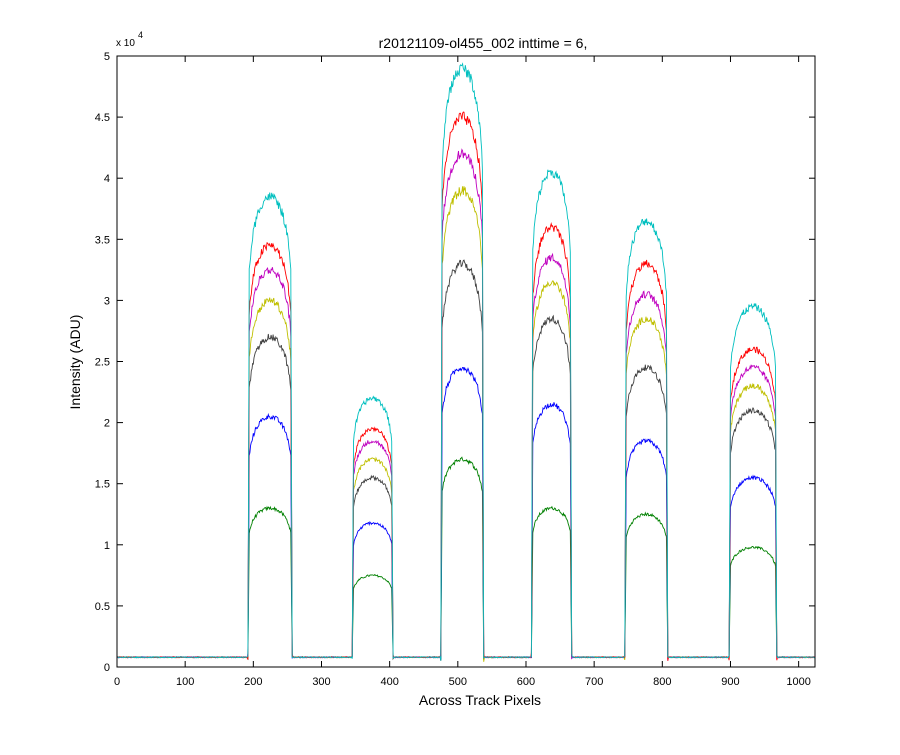 This screenshot has height=755, width=900. Describe the element at coordinates (102, 240) in the screenshot. I see `y-tick-label: 3.5` at that location.